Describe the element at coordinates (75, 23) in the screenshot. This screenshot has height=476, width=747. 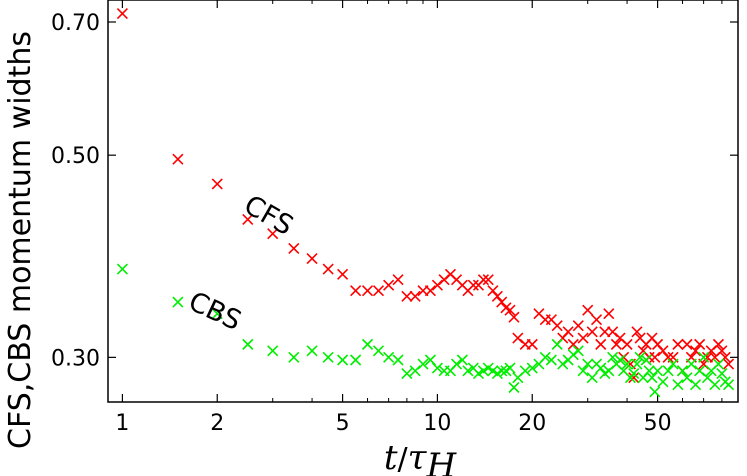
I see `y-tick-label: 0.70` at that location.